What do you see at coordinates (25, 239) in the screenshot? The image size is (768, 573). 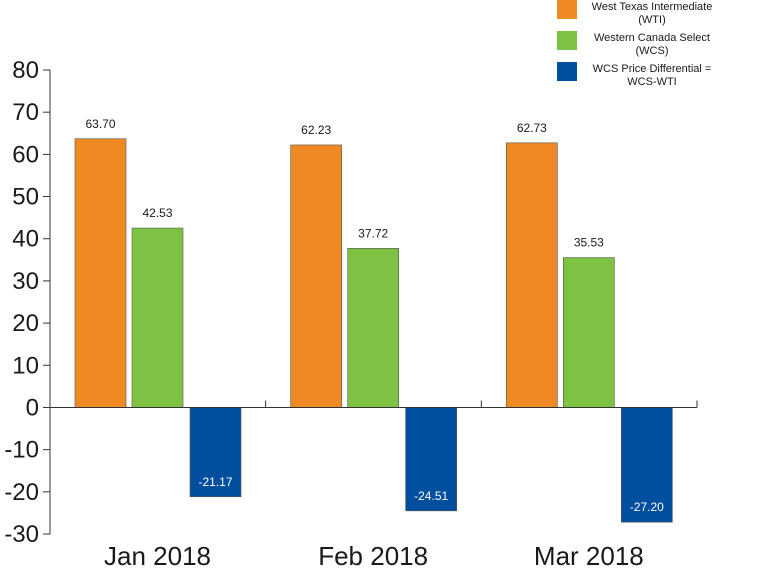 I see `y-tick-label: 40` at bounding box center [25, 239].